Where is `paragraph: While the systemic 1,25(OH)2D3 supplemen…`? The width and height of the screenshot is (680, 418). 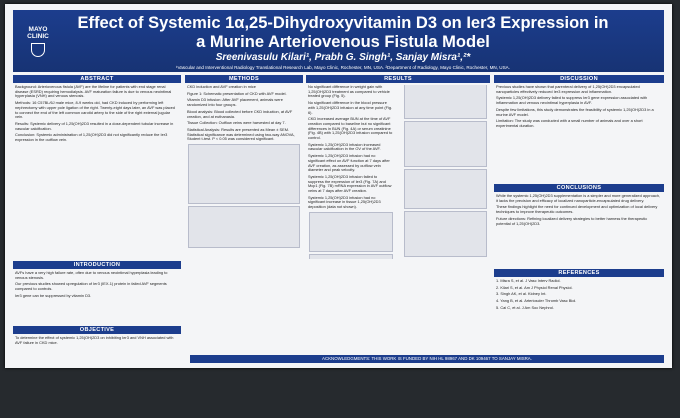
paragraph: While the systemic 1,25(OH)2D3 supplemen… is located at coordinates (578, 198).